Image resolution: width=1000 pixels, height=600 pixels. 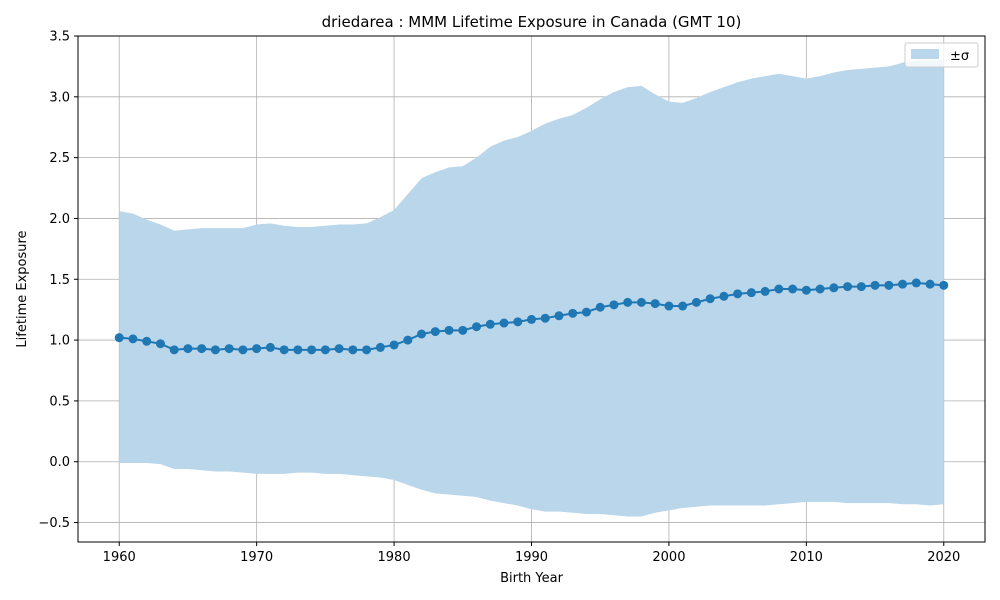 I want to click on x-tick-label: 1990, so click(x=531, y=557).